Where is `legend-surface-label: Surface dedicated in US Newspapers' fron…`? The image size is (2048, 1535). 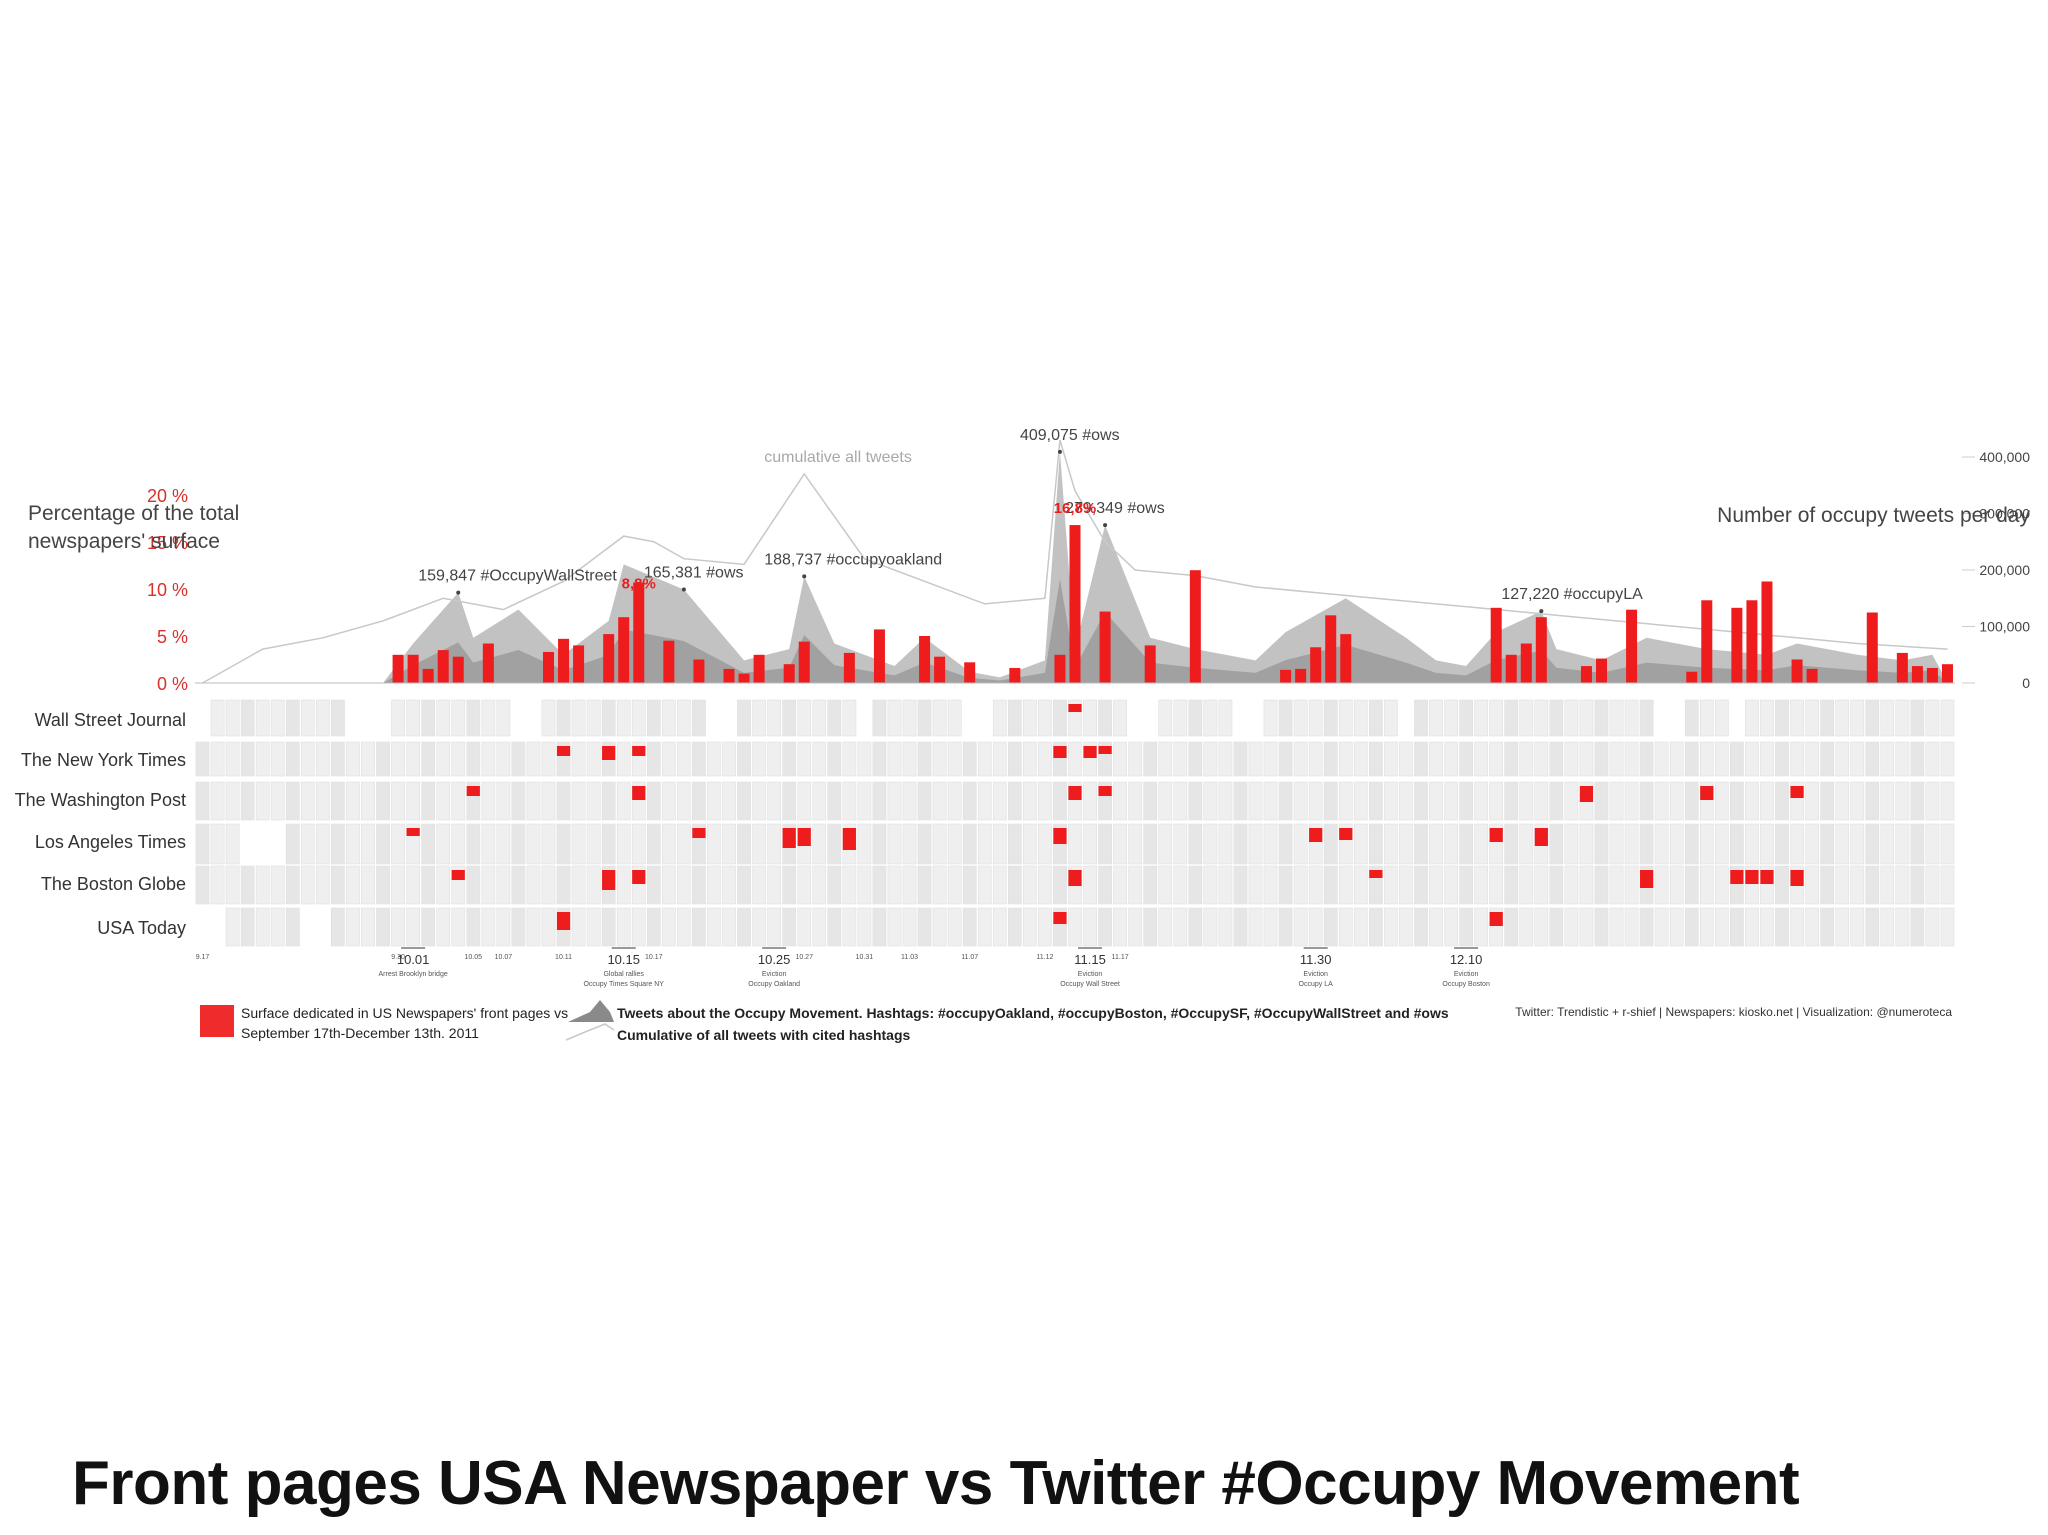
legend-surface-label: Surface dedicated in US Newspapers' fron… is located at coordinates (405, 1023).